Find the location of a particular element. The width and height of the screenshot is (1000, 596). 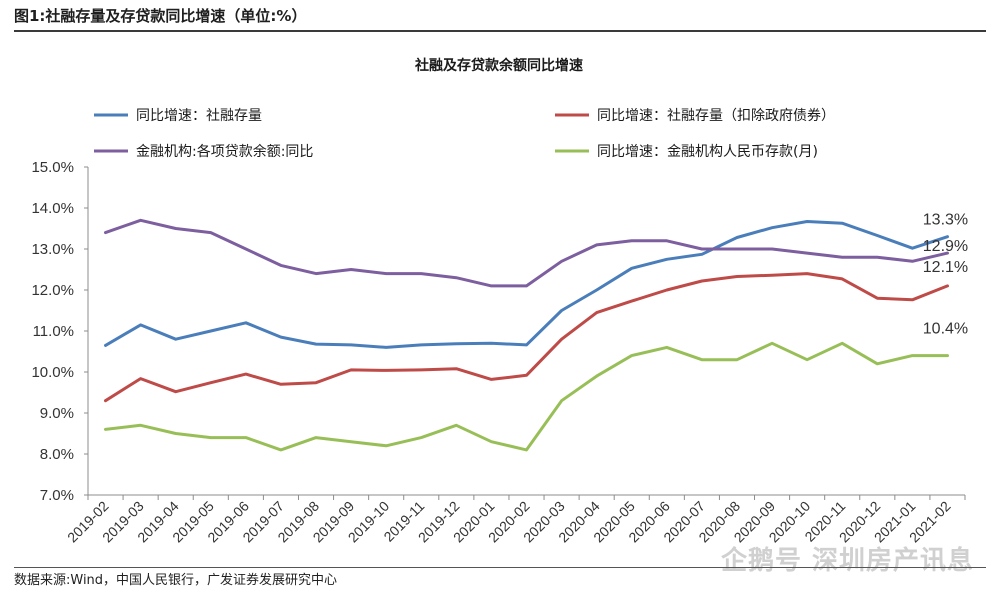

y-tick-label: 11.0% is located at coordinates (53, 331).